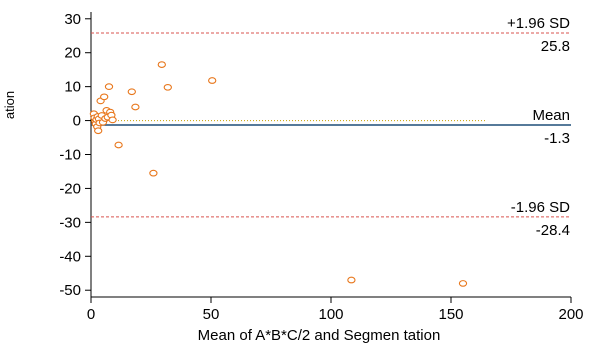 The image size is (589, 345). Describe the element at coordinates (551, 115) in the screenshot. I see `mean-label: Mean` at that location.